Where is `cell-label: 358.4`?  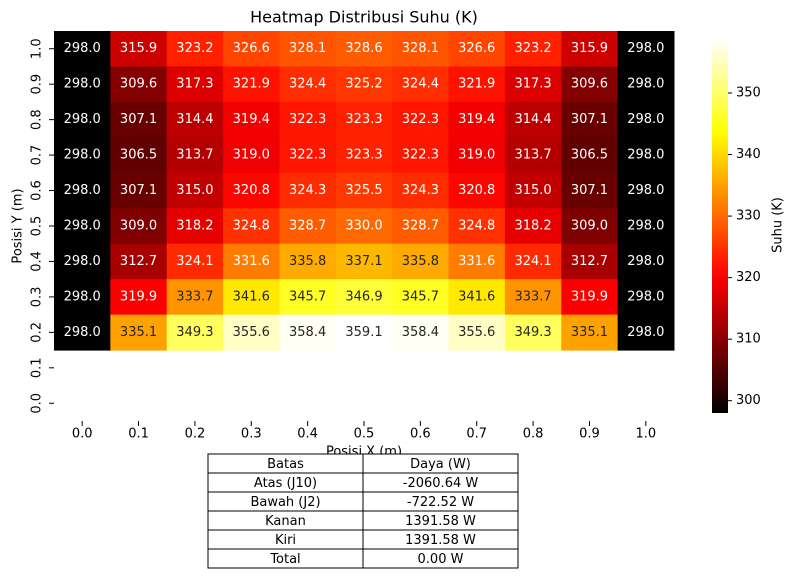 cell-label: 358.4 is located at coordinates (307, 332).